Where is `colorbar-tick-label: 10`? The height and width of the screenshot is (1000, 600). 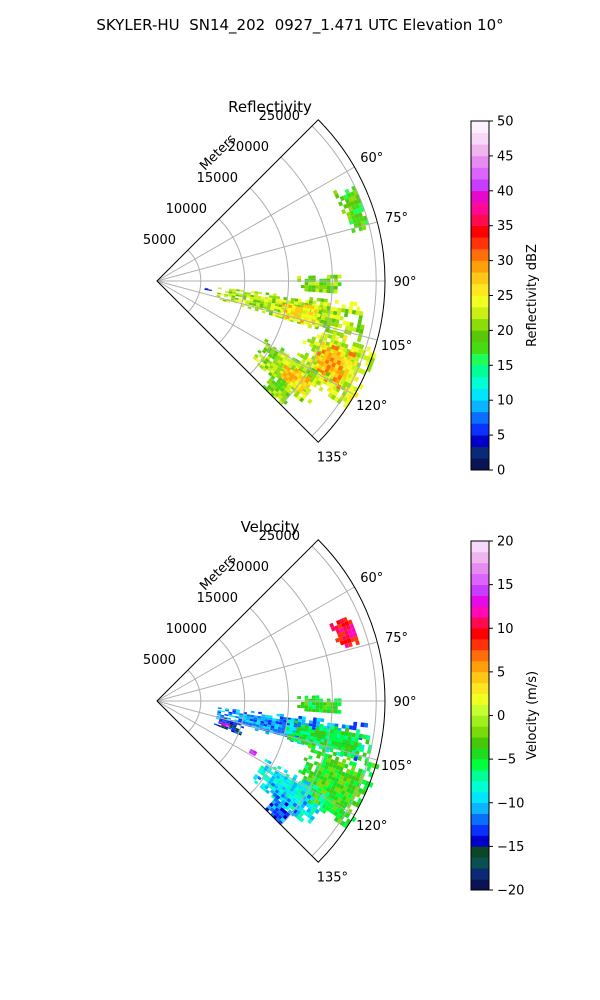
colorbar-tick-label: 10 is located at coordinates (505, 629).